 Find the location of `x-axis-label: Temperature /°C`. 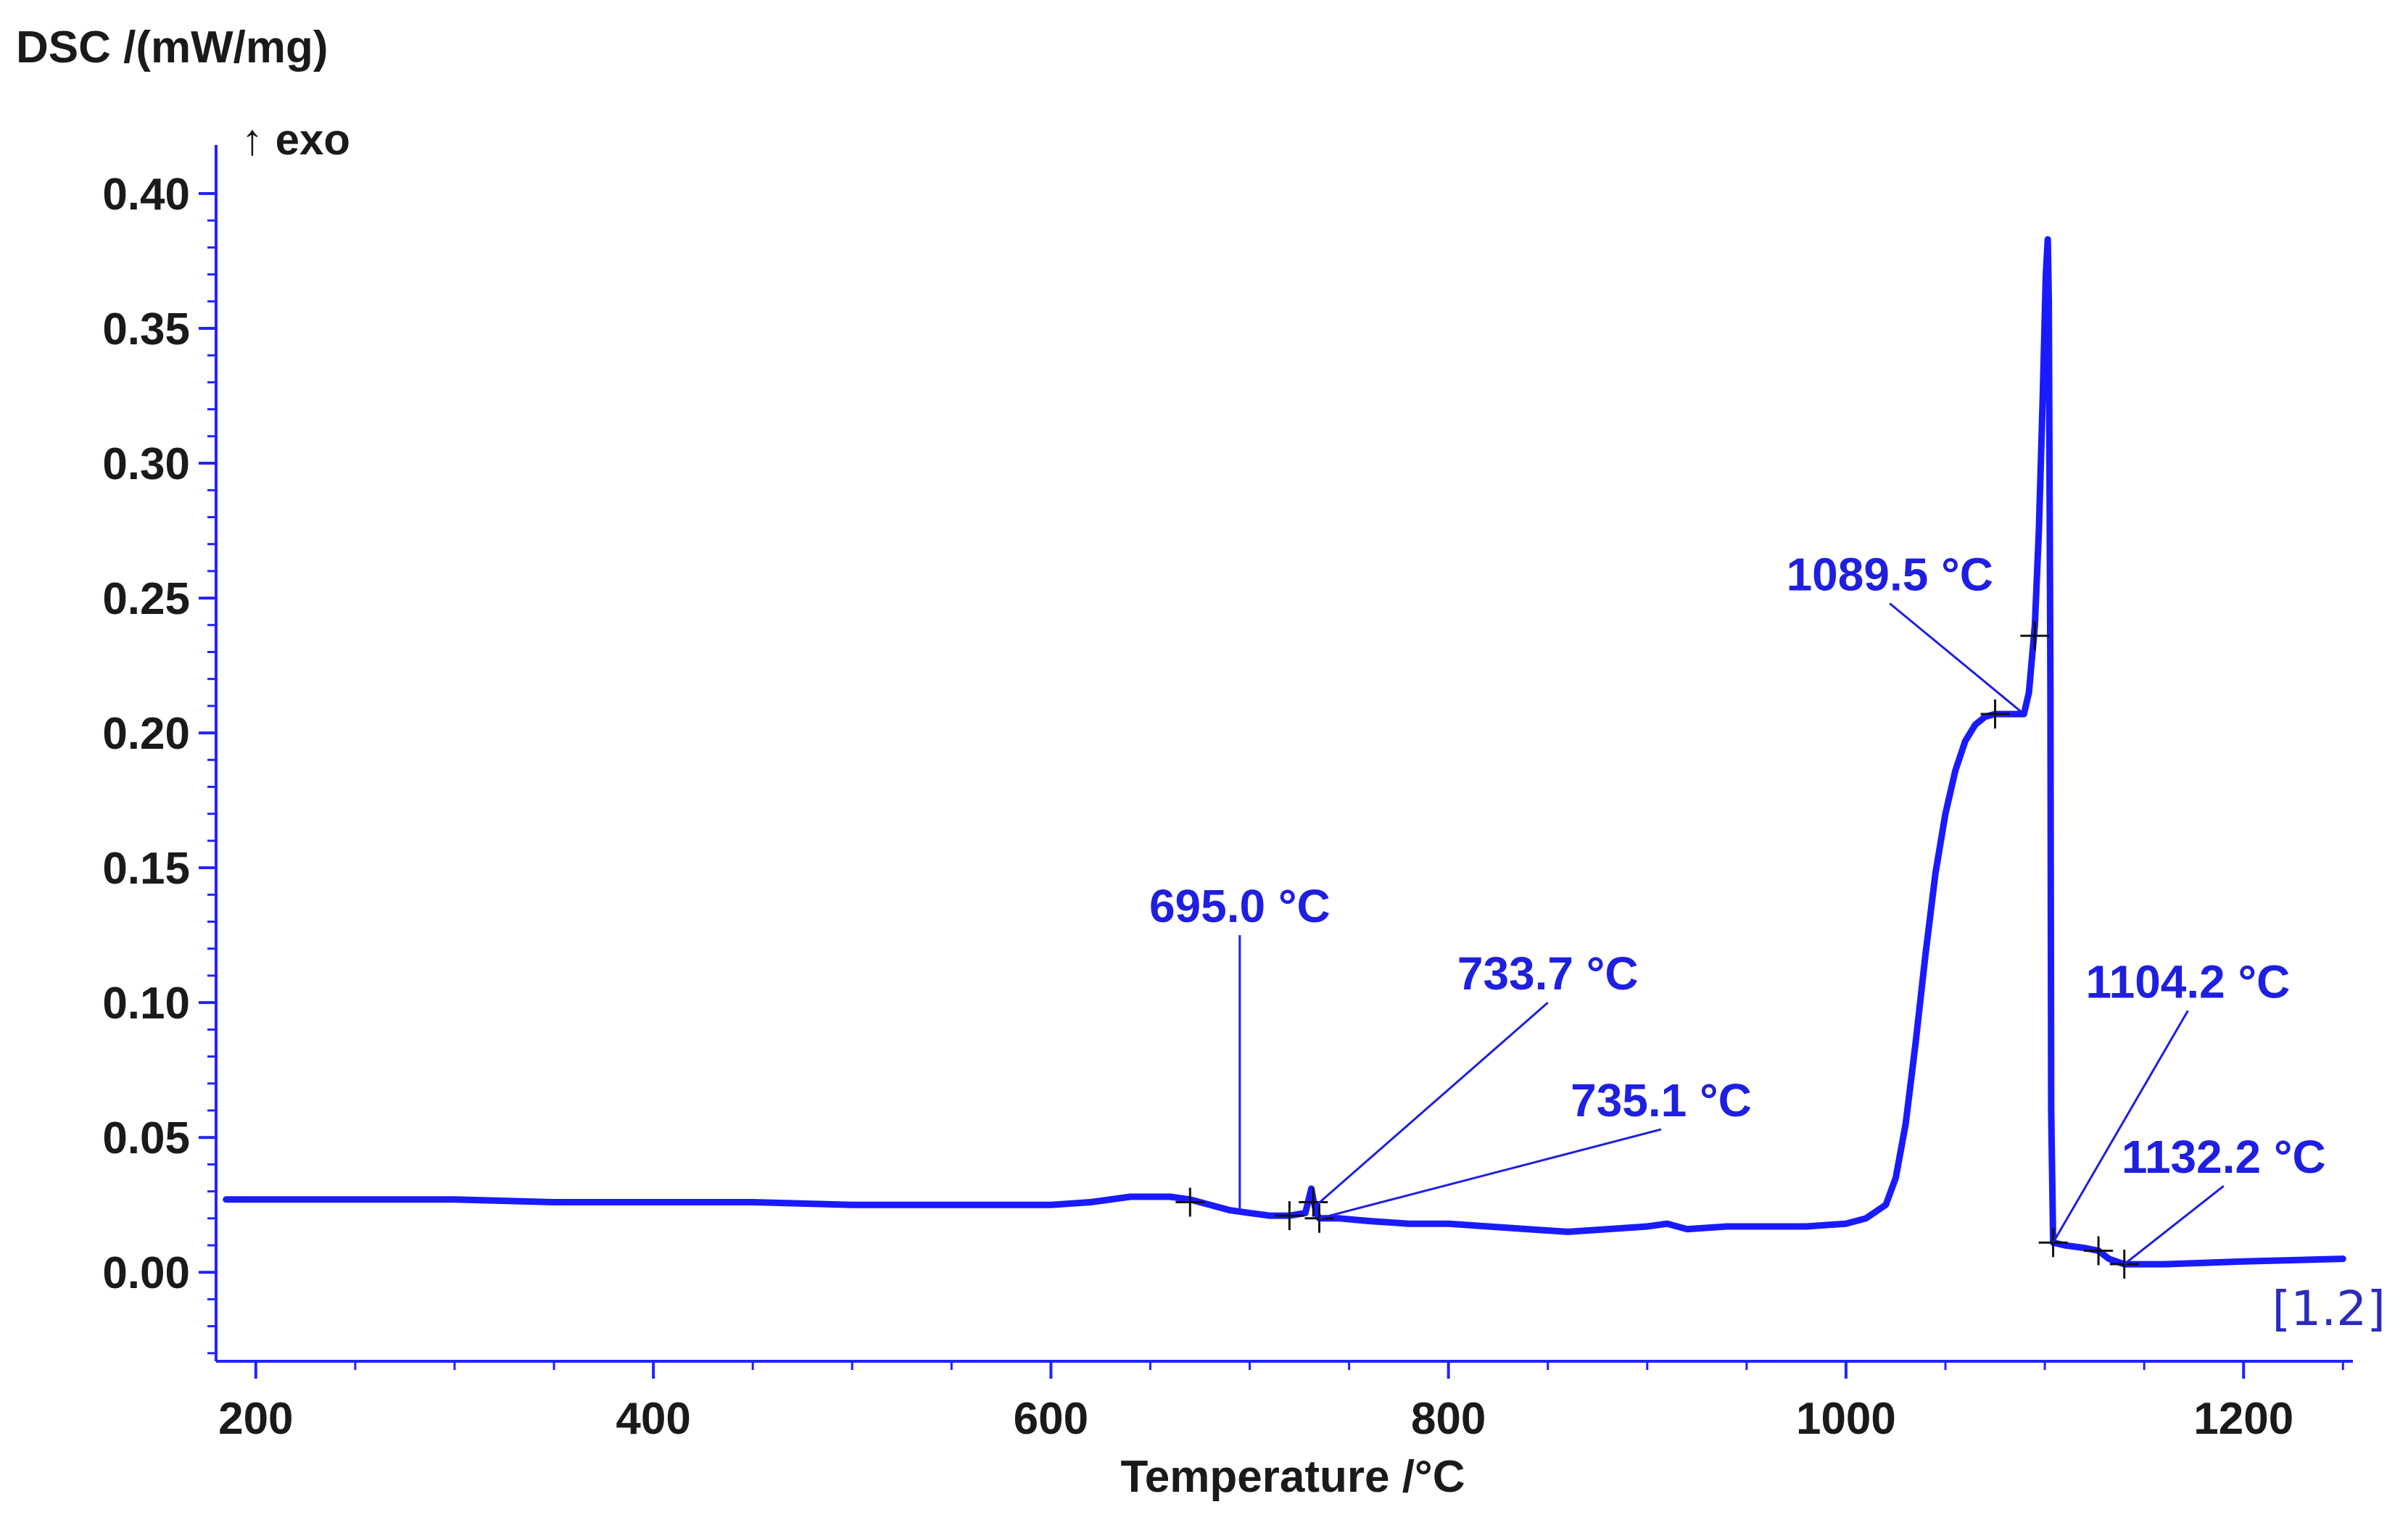

x-axis-label: Temperature /°C is located at coordinates (1293, 1477).